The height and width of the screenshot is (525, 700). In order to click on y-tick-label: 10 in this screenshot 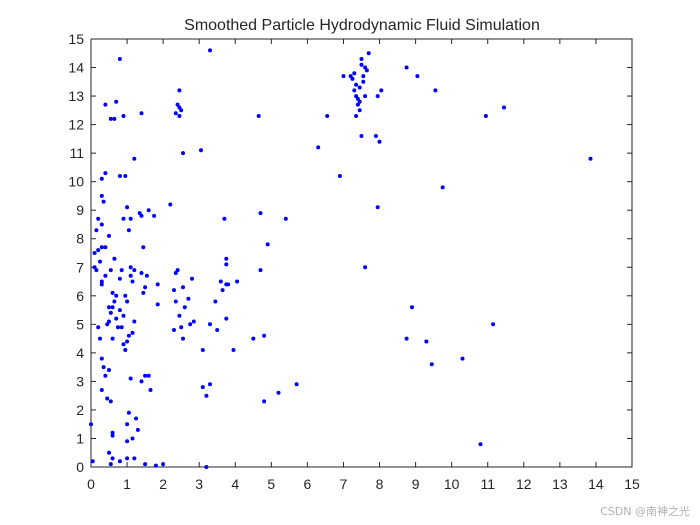, I will do `click(76, 182)`.